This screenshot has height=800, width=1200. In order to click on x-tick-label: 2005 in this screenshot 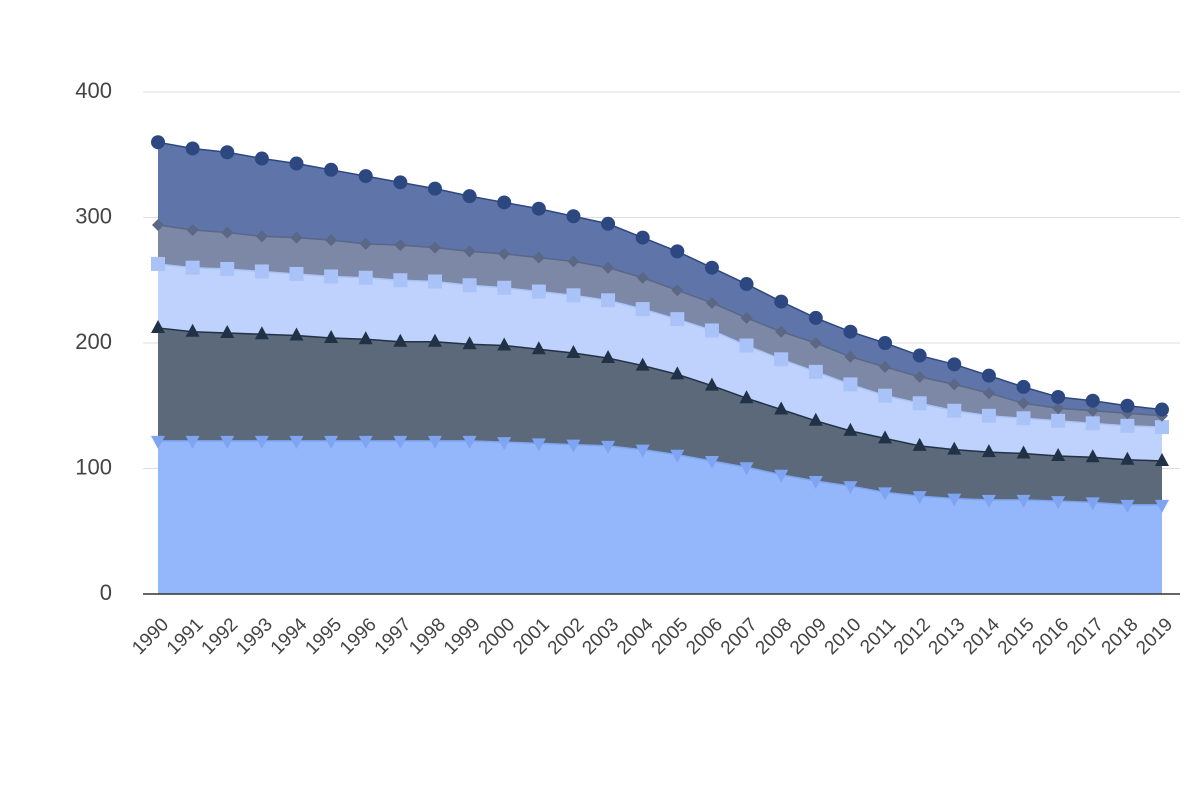, I will do `click(670, 636)`.